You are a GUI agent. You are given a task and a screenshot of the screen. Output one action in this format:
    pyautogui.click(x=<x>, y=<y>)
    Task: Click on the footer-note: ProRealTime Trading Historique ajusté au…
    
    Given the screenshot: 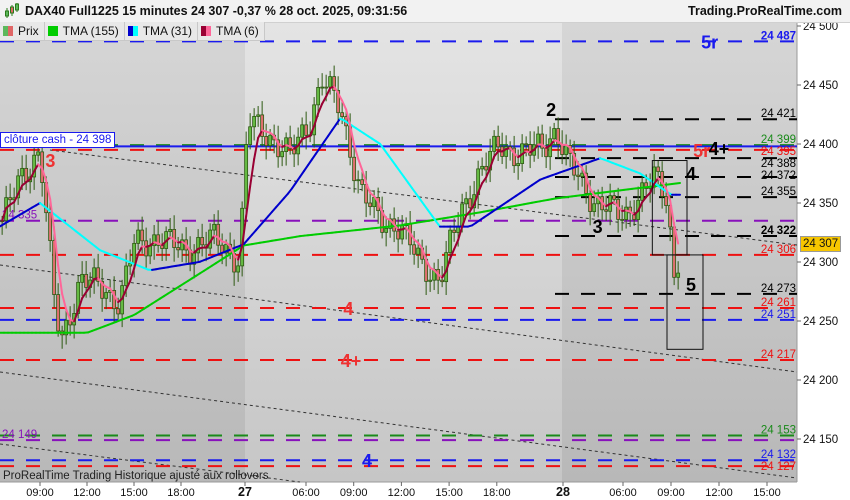 What is the action you would take?
    pyautogui.click(x=136, y=476)
    